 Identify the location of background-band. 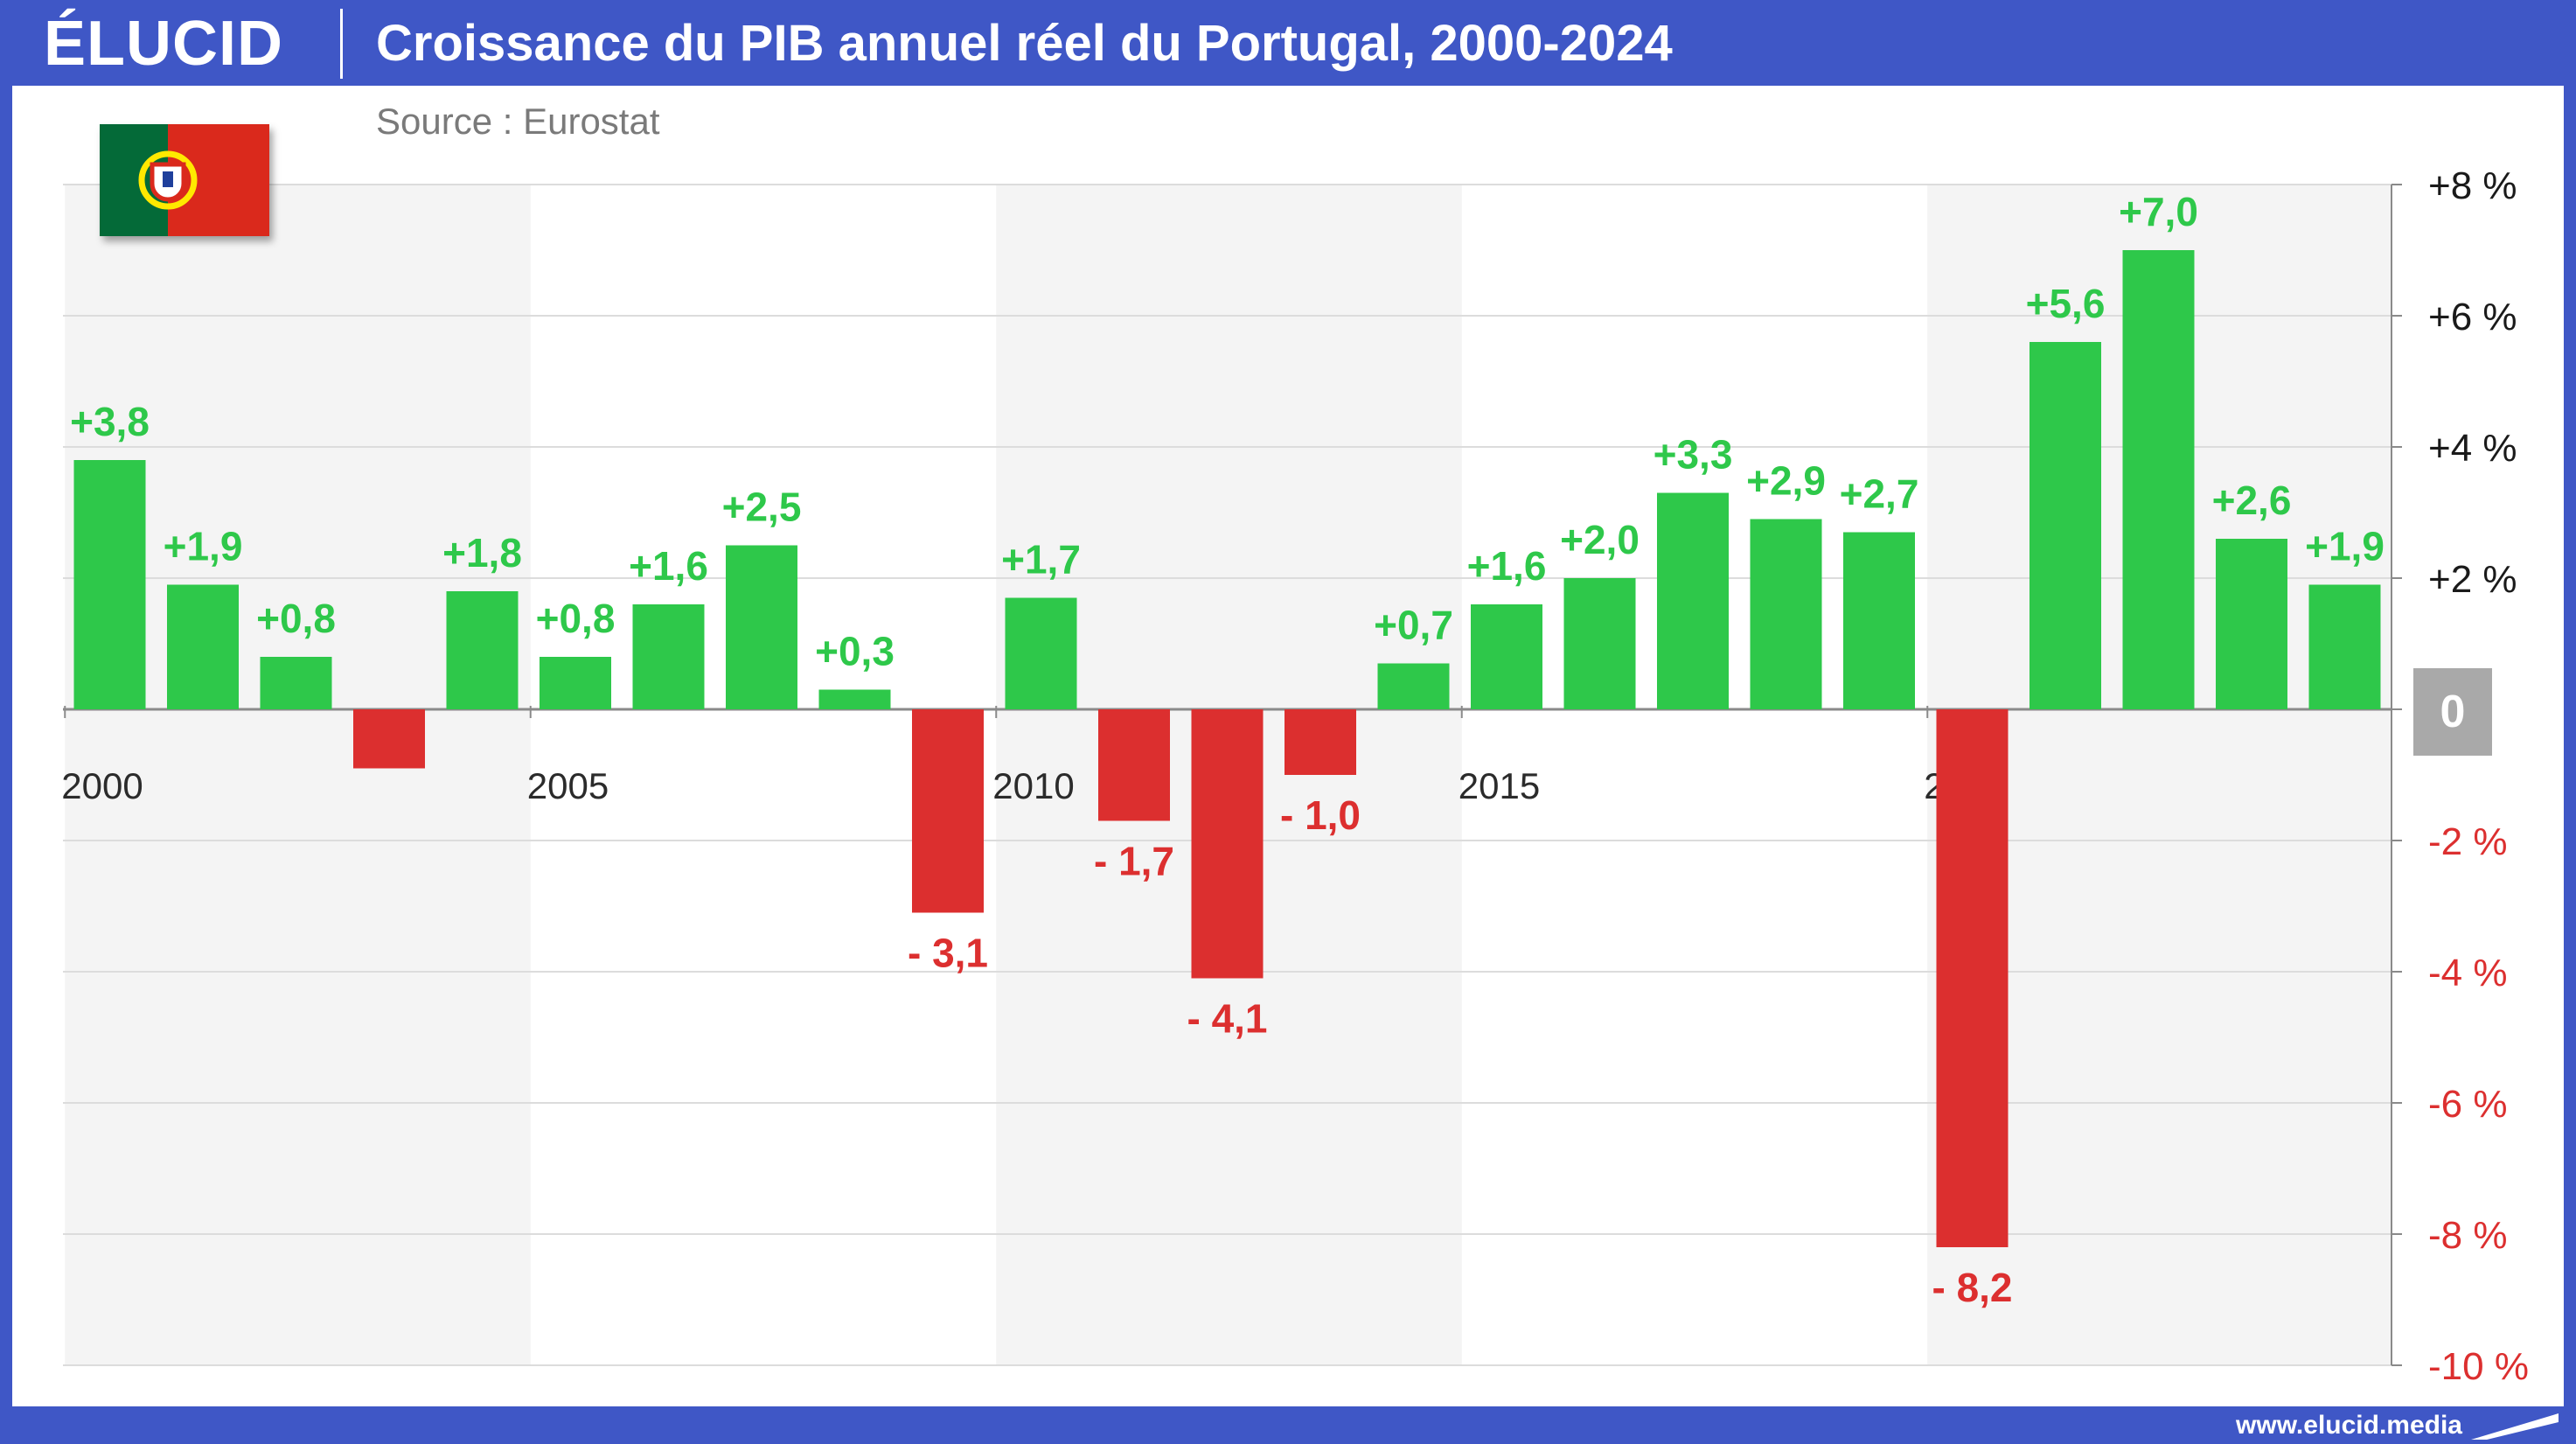
(298, 775).